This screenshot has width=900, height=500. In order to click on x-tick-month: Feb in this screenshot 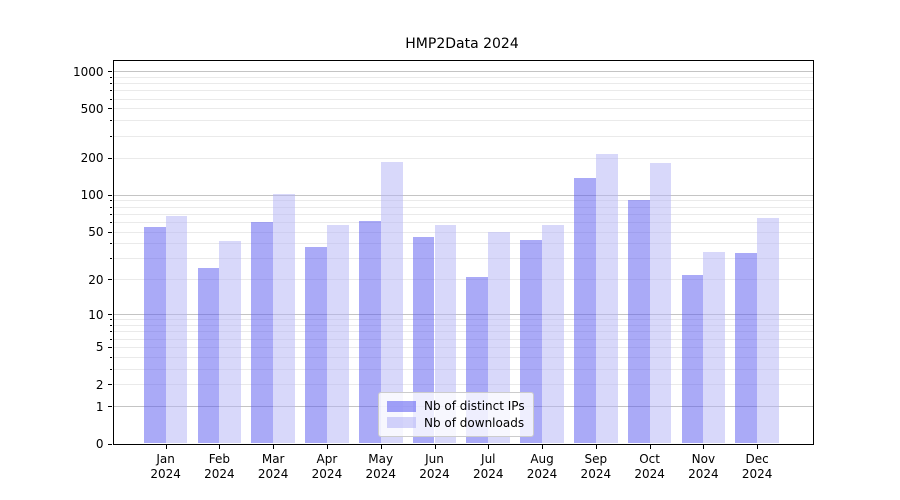, I will do `click(219, 458)`.